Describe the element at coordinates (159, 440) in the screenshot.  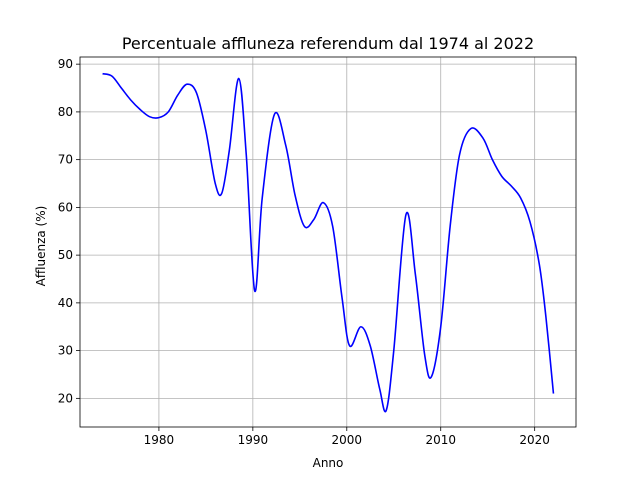
I see `x-tick-label: 1980` at that location.